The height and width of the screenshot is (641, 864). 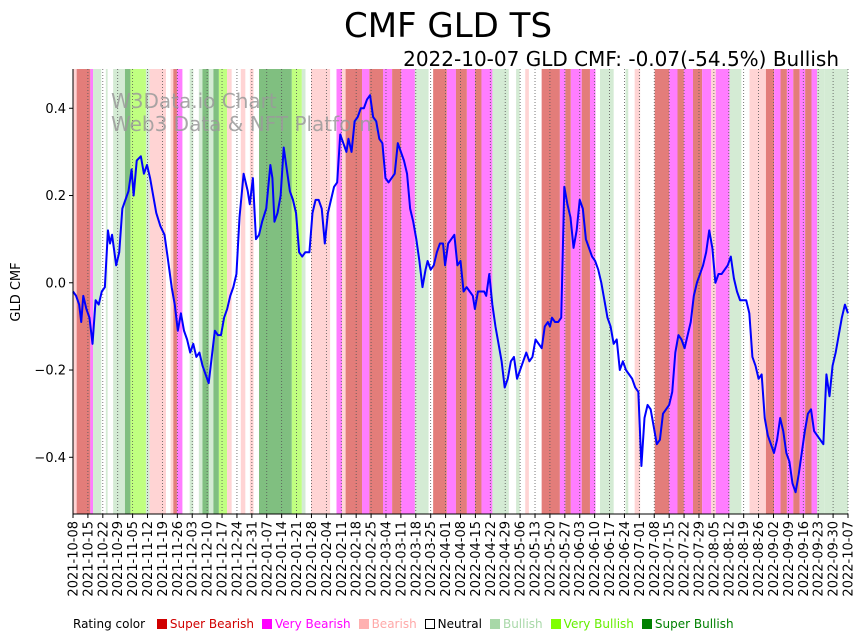 What do you see at coordinates (267, 559) in the screenshot?
I see `x-tick-label: 2022-01-07` at bounding box center [267, 559].